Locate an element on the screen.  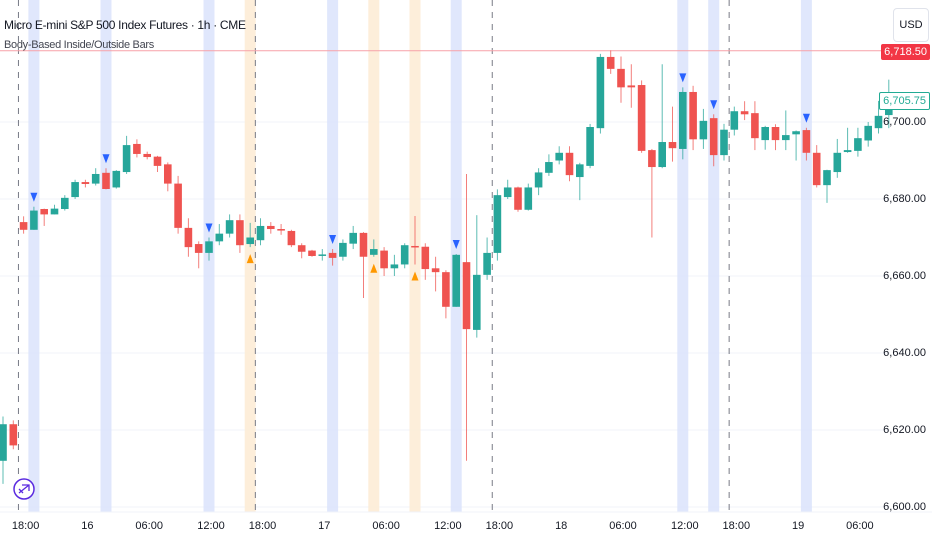
event-arrow-icon is located at coordinates (24, 489).